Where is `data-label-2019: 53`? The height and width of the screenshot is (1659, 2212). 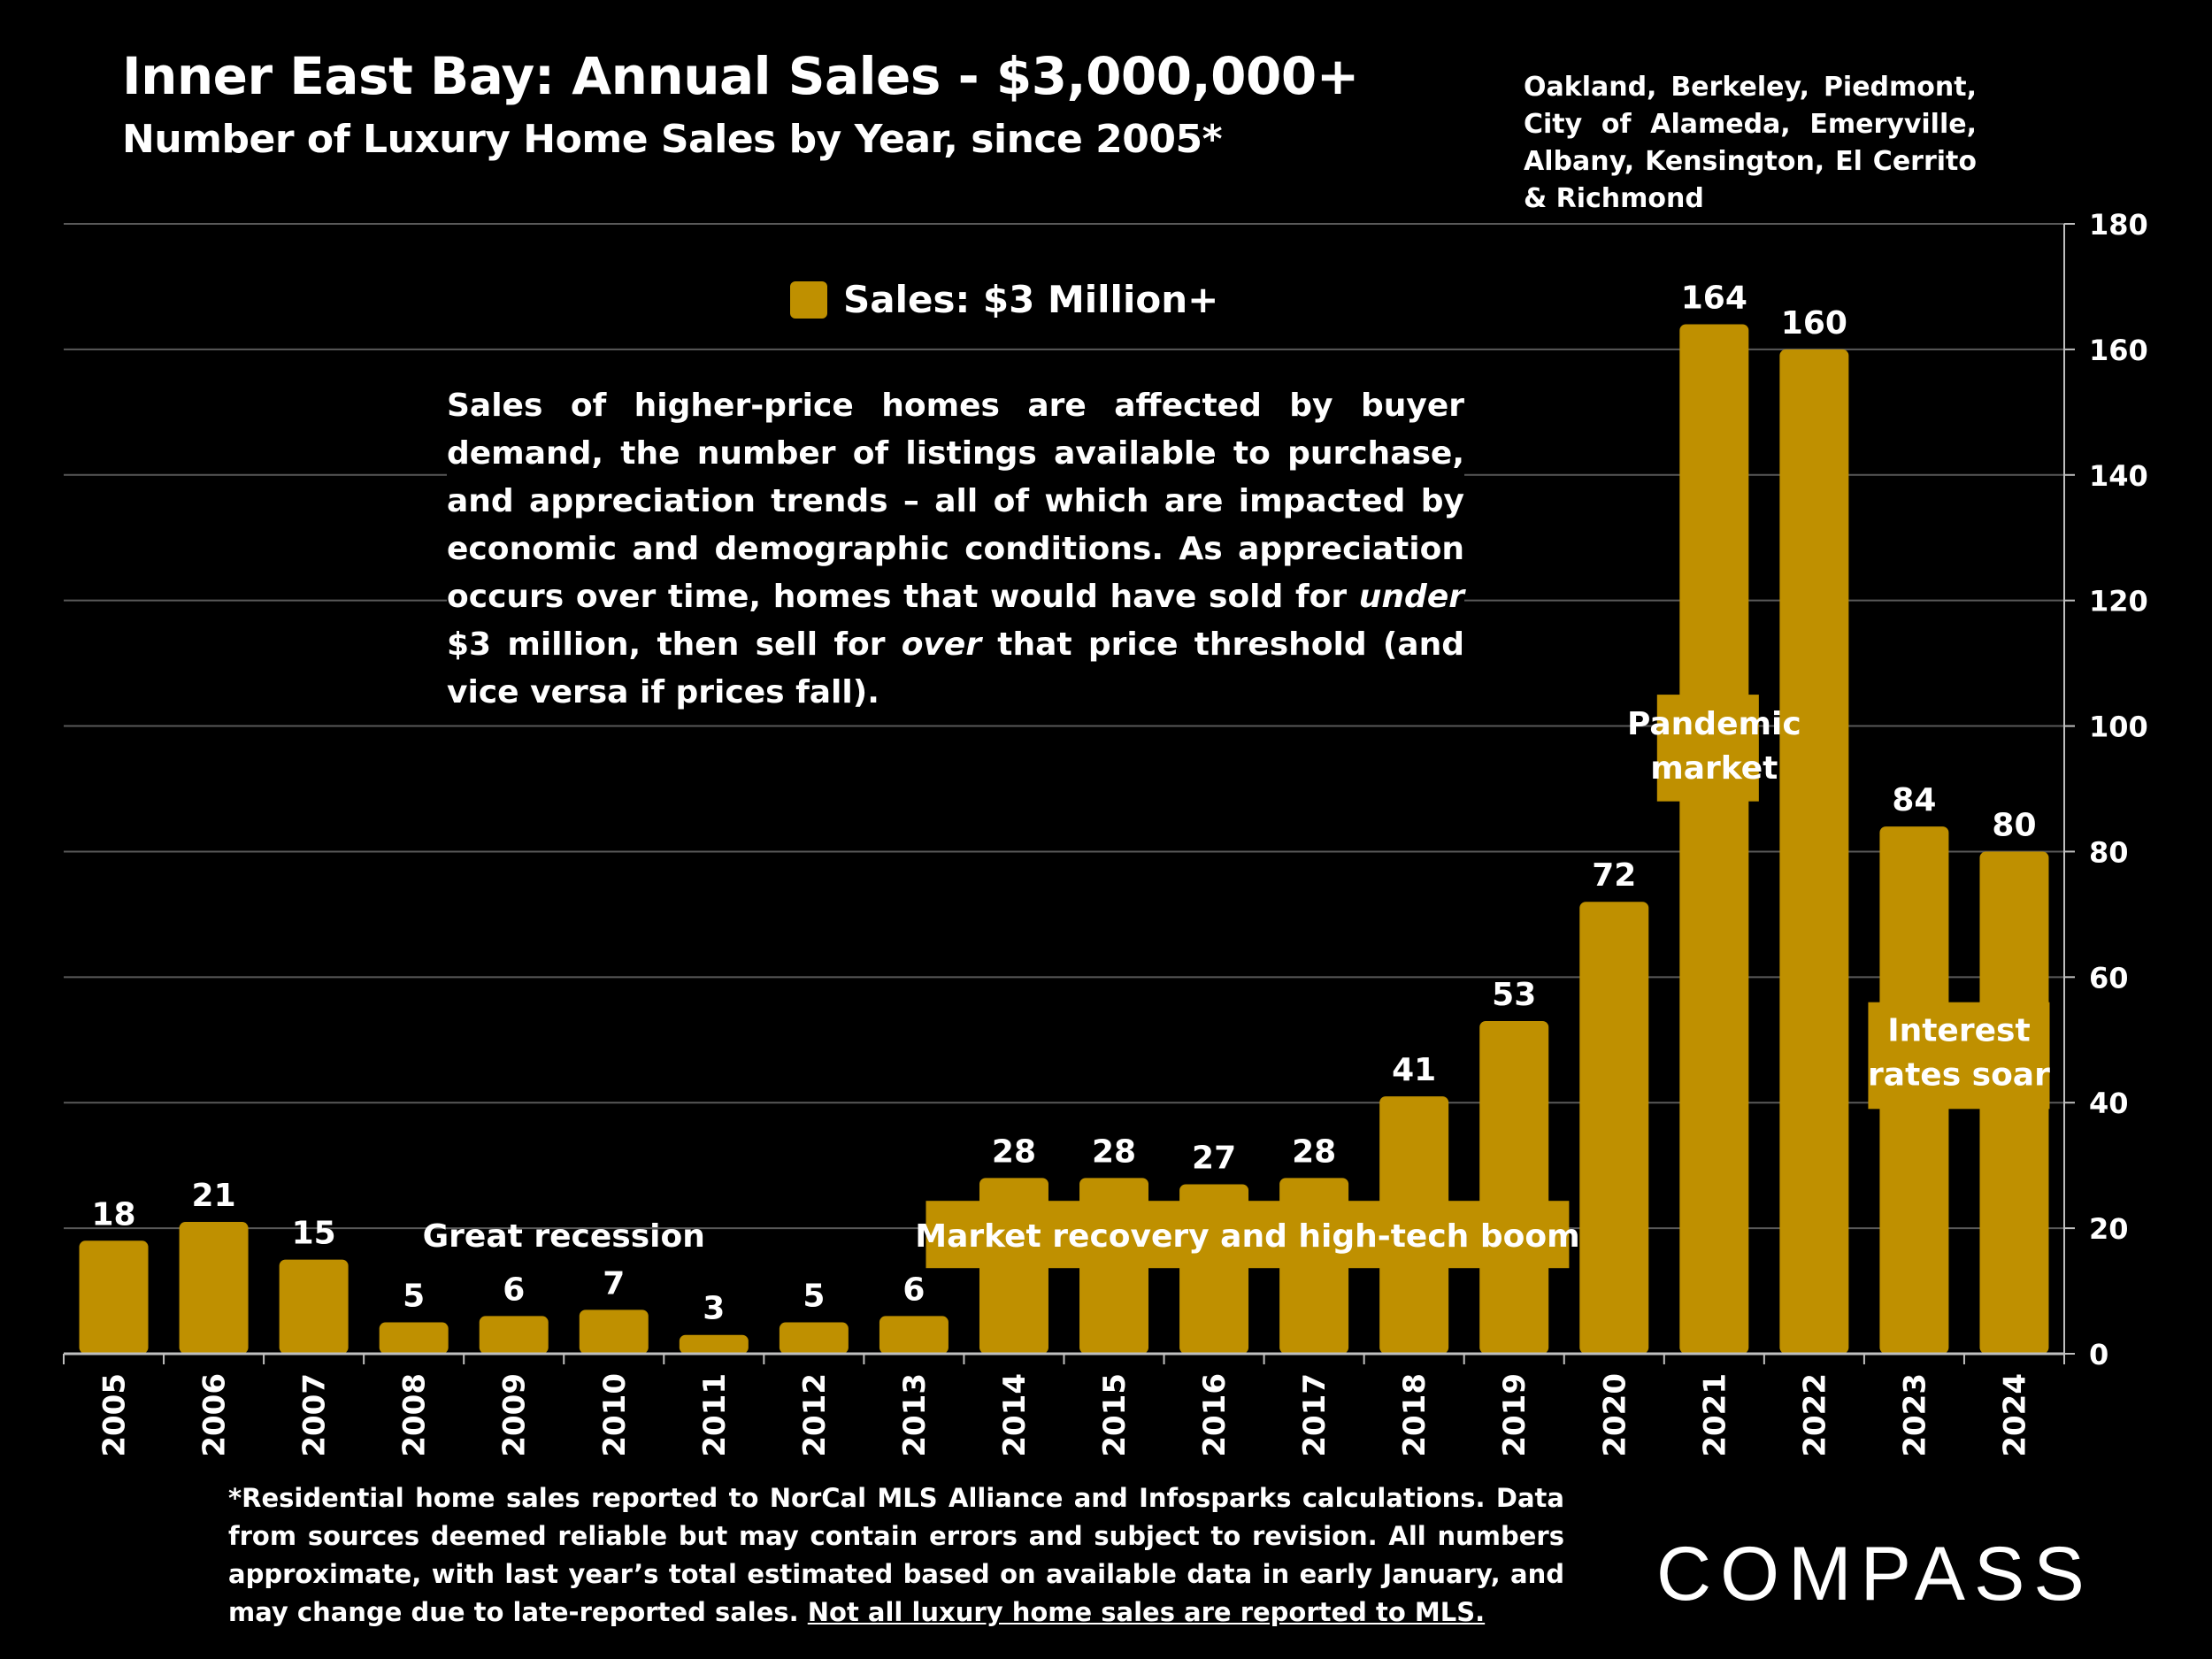
data-label-2019: 53 is located at coordinates (1514, 995).